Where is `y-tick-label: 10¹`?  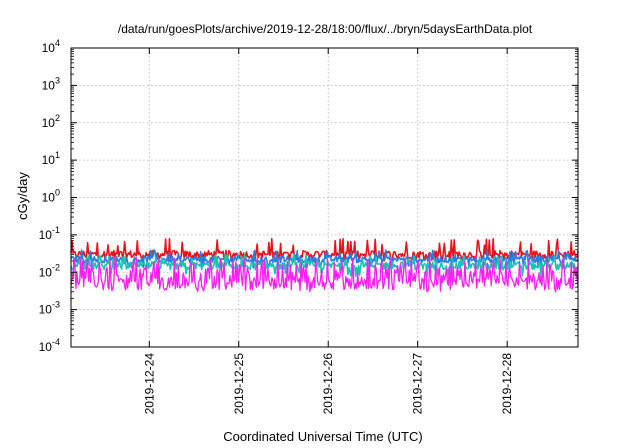 y-tick-label: 10¹ is located at coordinates (51, 158).